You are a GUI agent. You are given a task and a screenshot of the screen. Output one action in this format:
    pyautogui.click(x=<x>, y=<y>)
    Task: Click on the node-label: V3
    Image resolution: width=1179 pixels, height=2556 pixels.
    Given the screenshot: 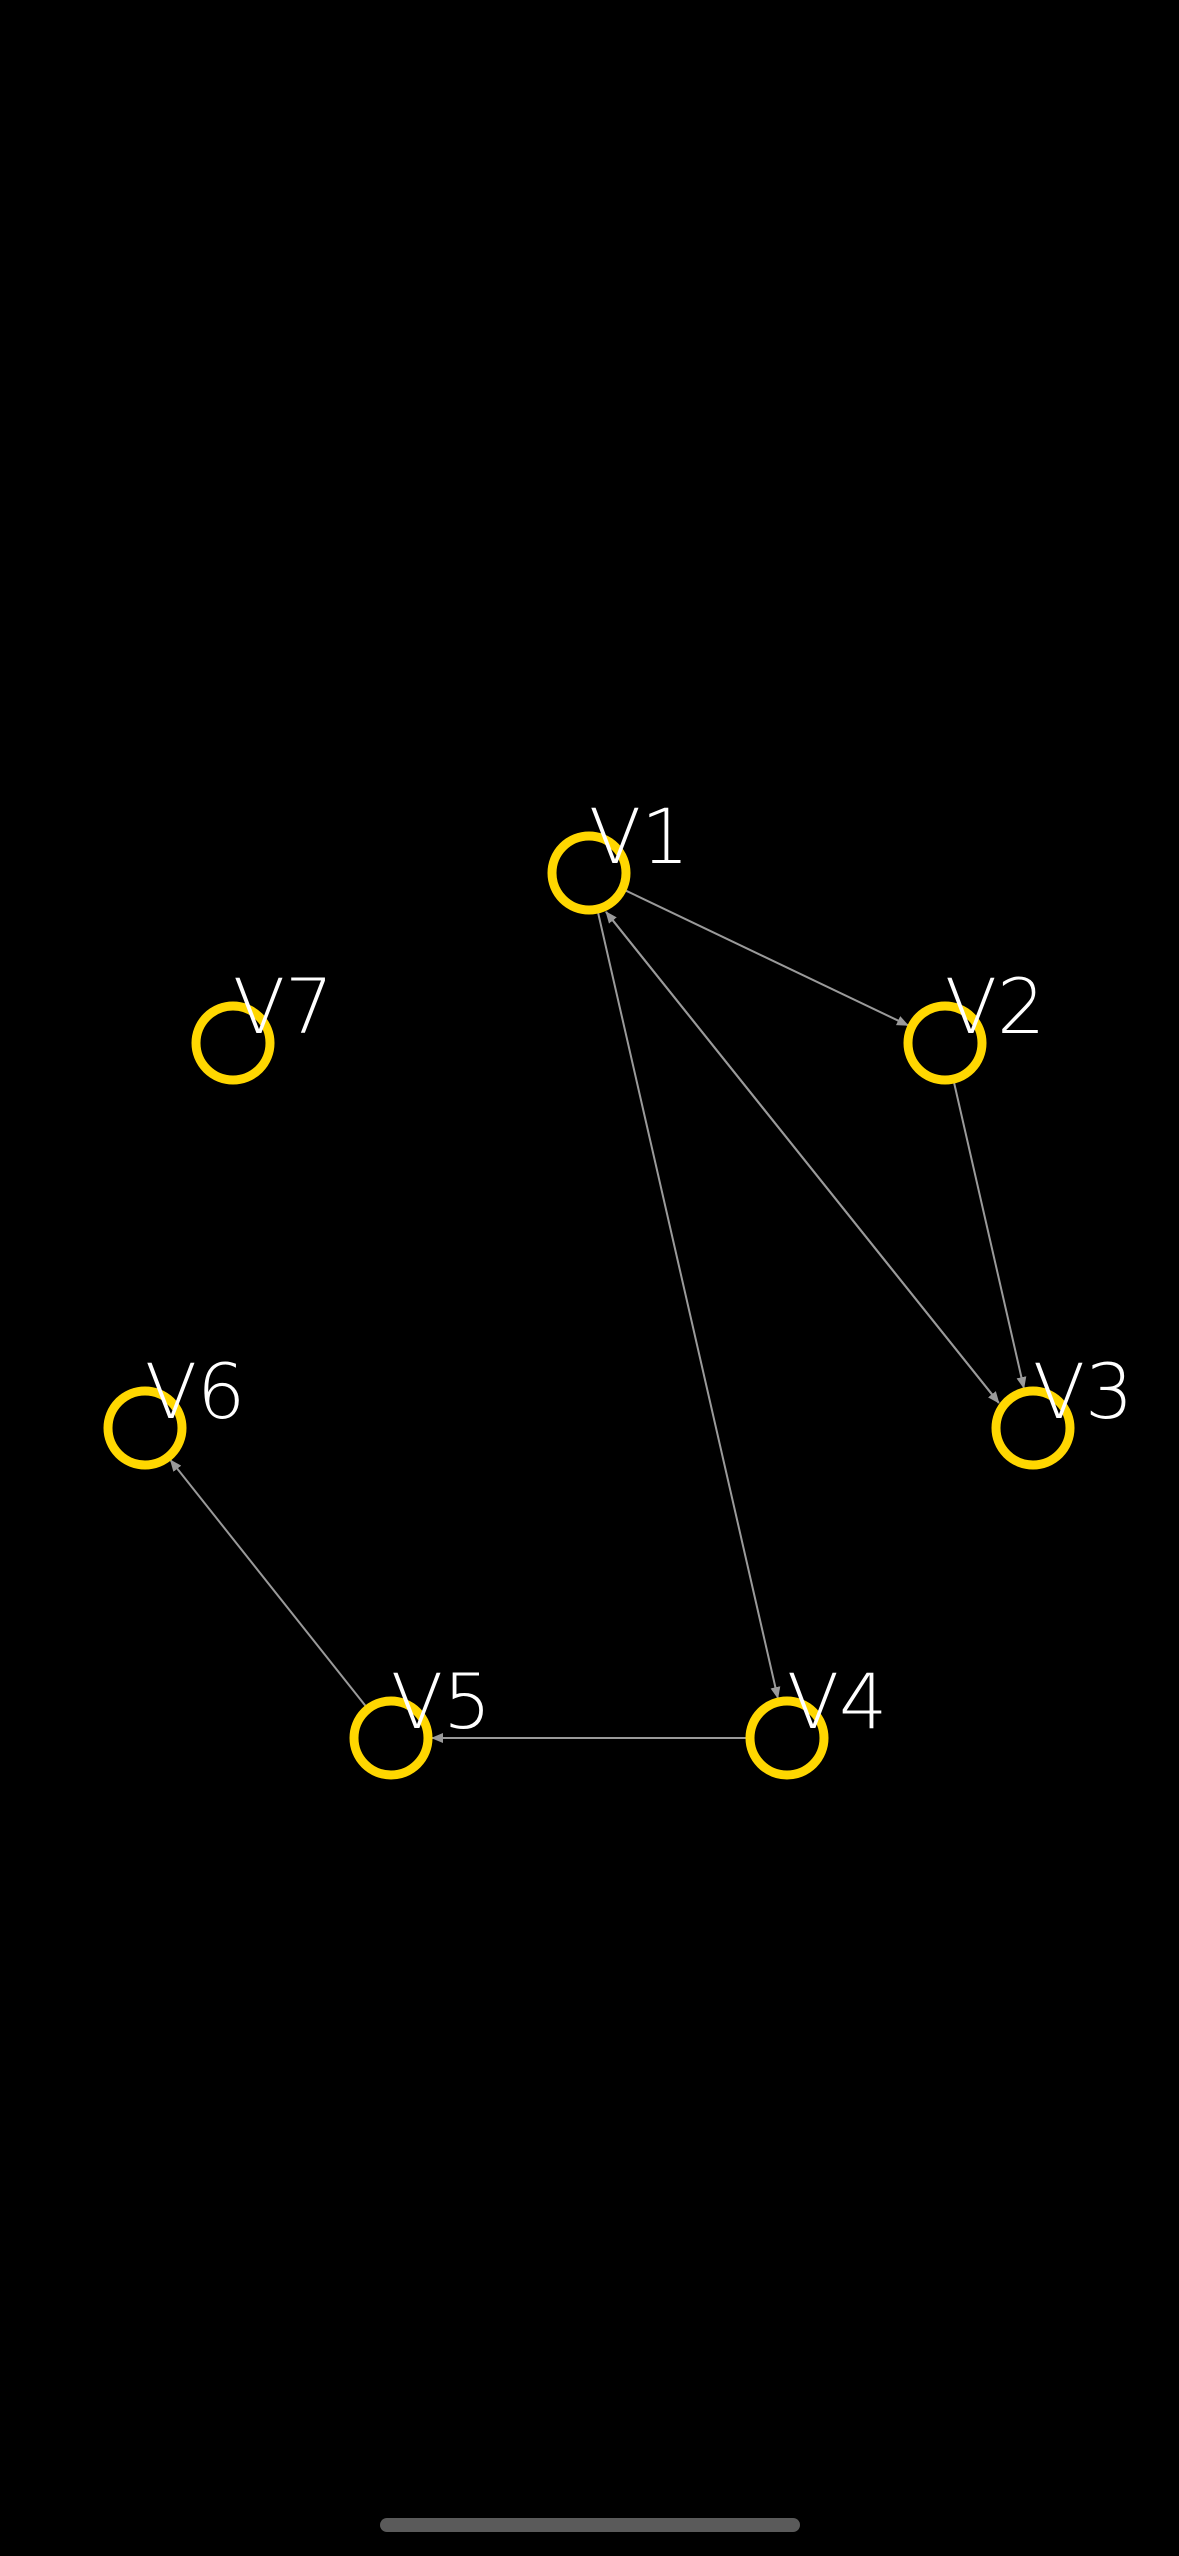 What is the action you would take?
    pyautogui.click(x=1083, y=1391)
    